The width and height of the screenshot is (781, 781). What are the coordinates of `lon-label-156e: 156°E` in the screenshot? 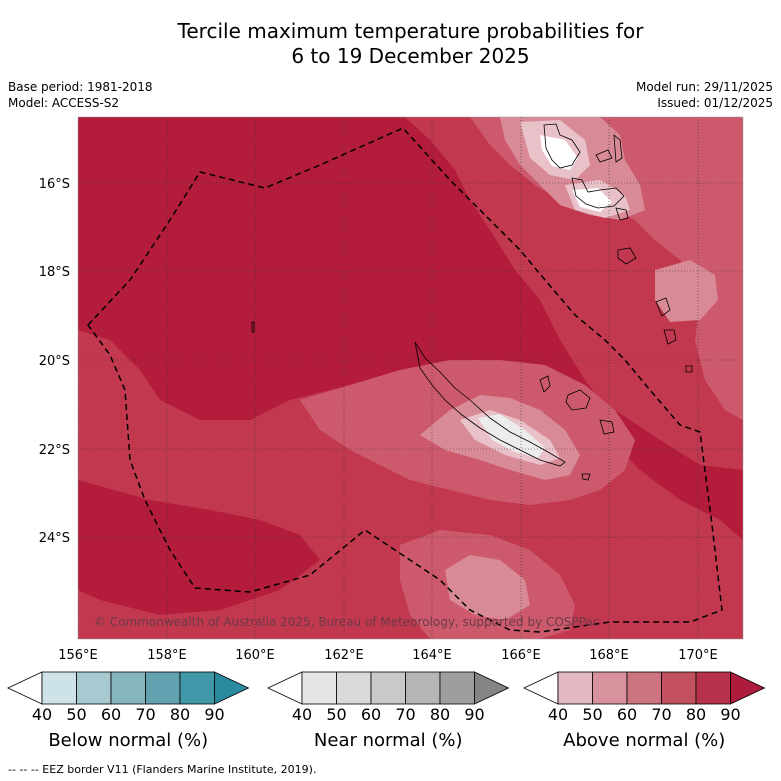 It's located at (78, 655).